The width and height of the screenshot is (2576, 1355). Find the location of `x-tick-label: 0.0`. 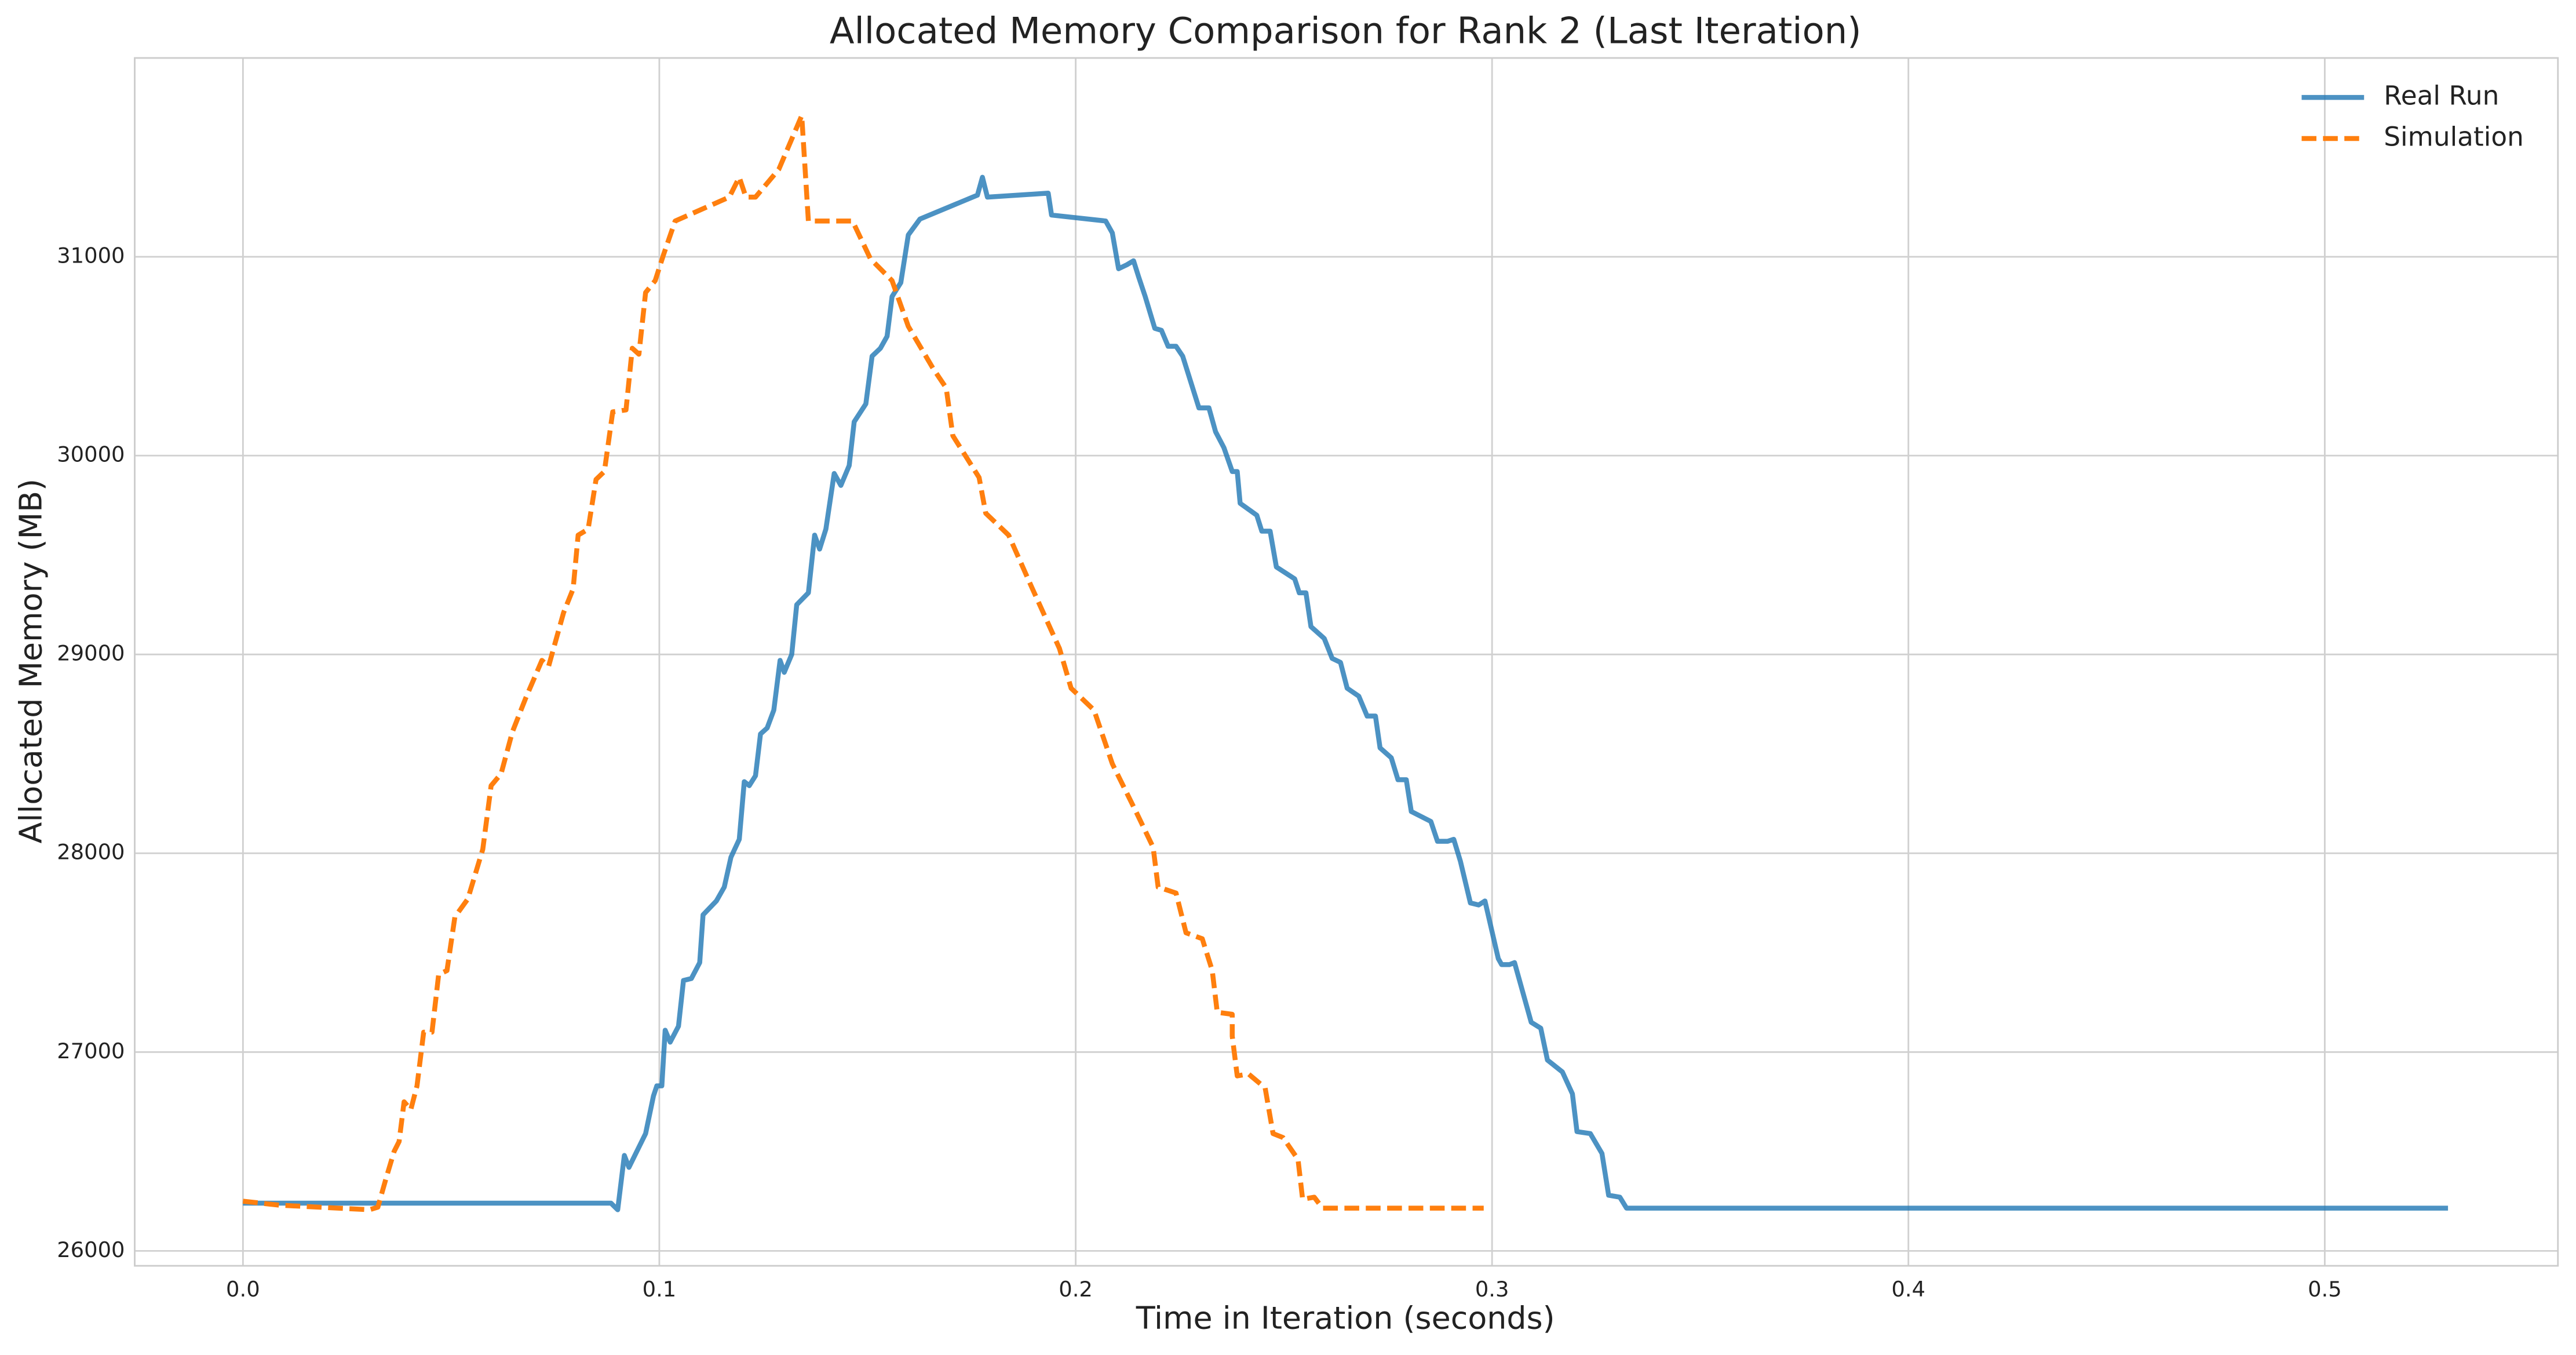

x-tick-label: 0.0 is located at coordinates (243, 1289).